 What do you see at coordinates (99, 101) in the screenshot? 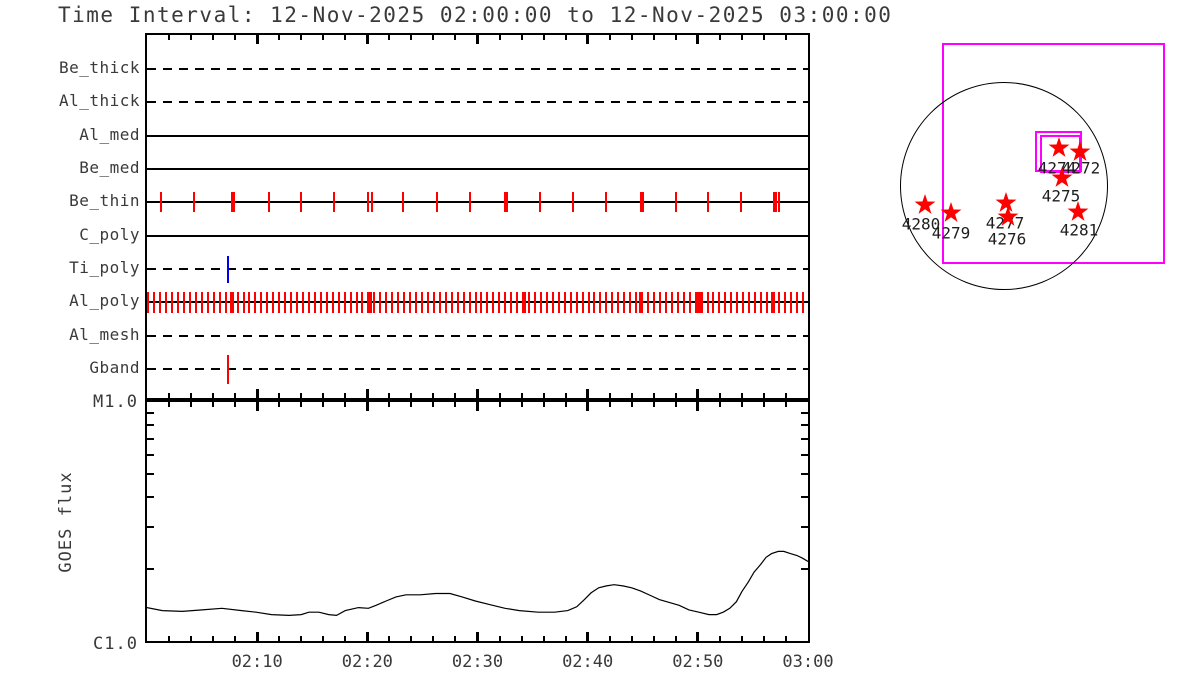
I see `filter-label-al-thick: Al_thick` at bounding box center [99, 101].